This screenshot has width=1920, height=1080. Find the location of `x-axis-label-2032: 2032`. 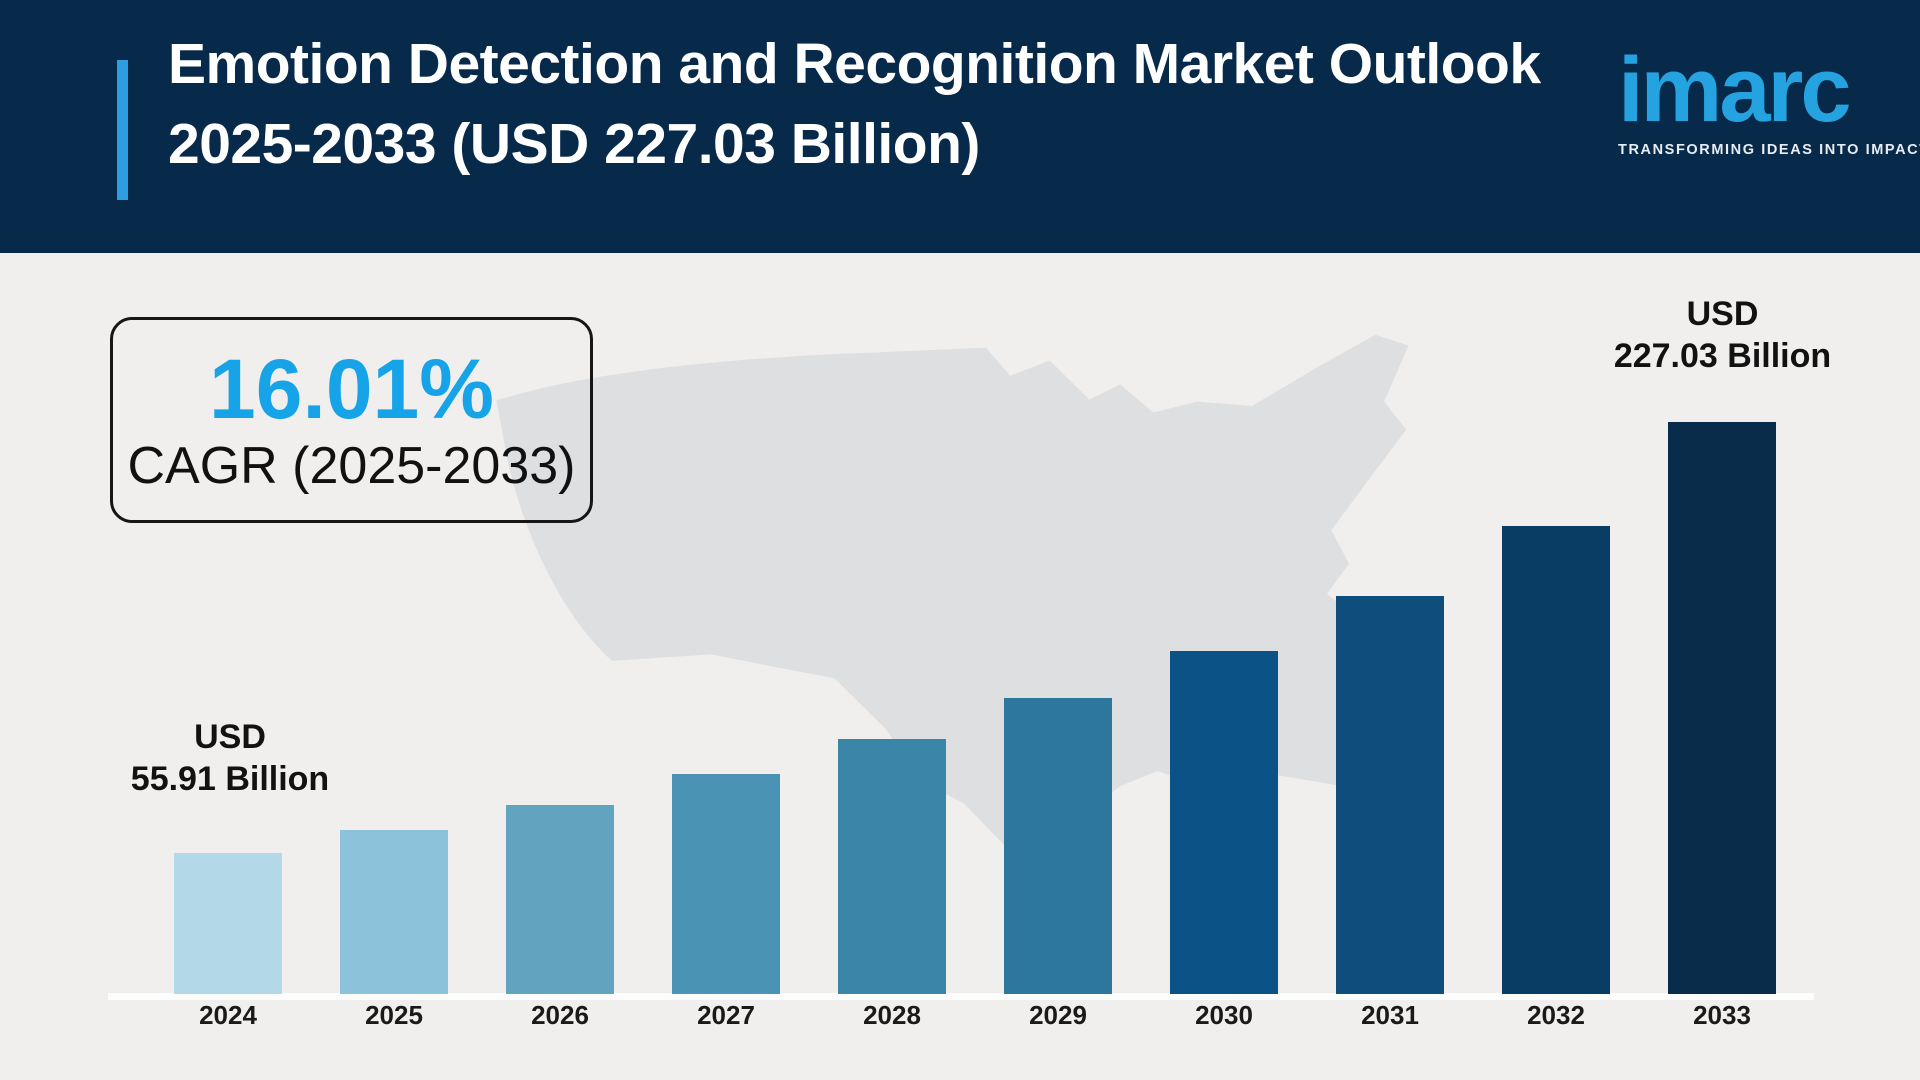

x-axis-label-2032: 2032 is located at coordinates (1556, 1015).